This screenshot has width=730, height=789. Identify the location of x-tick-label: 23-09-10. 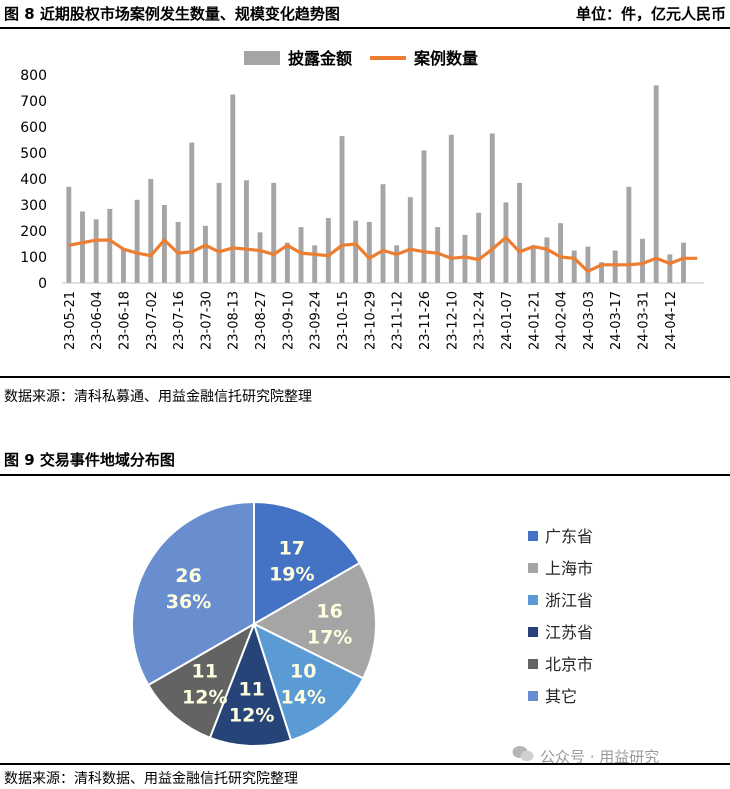
(288, 320).